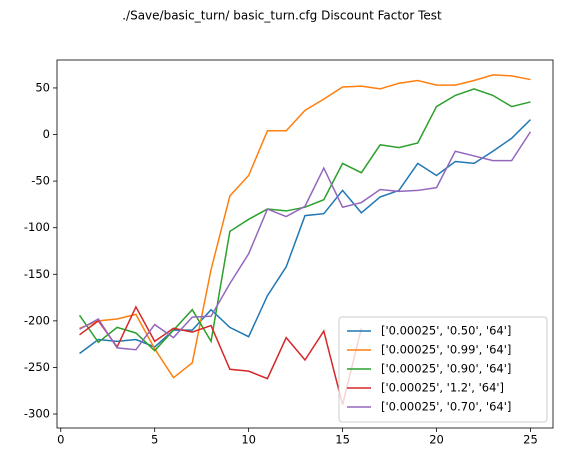 The image size is (563, 461). Describe the element at coordinates (37, 320) in the screenshot. I see `y-tick-label: -200` at that location.